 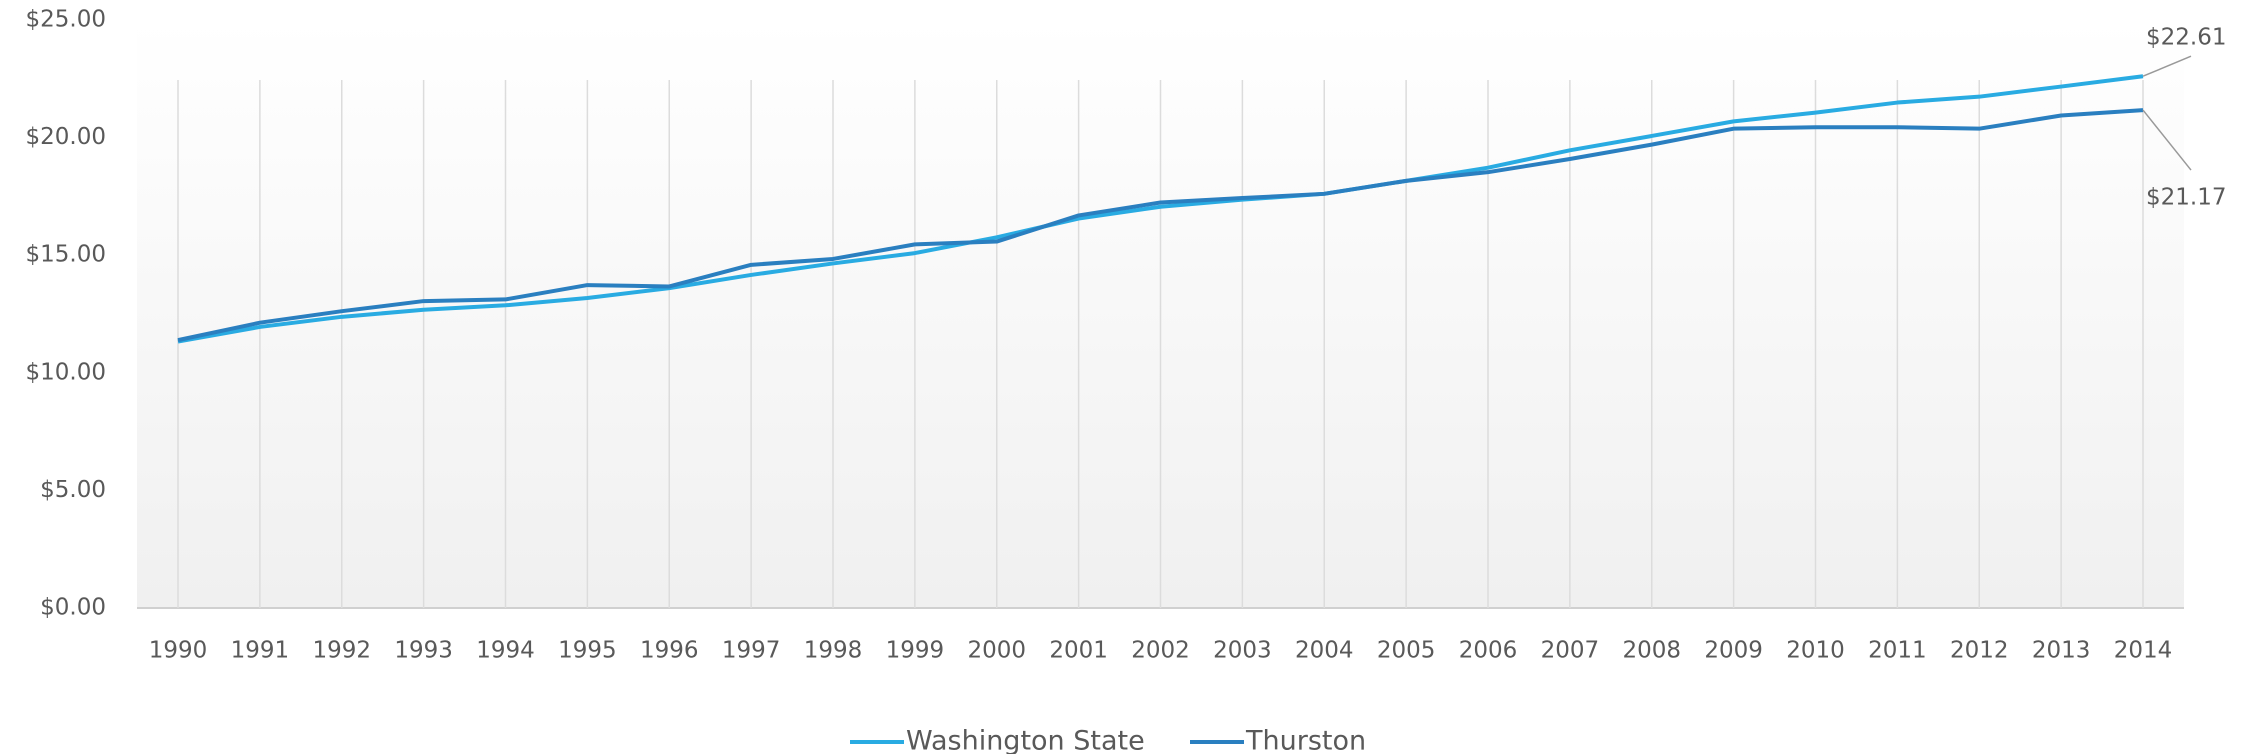 What do you see at coordinates (1979, 651) in the screenshot?
I see `x-tick-label: 2012` at bounding box center [1979, 651].